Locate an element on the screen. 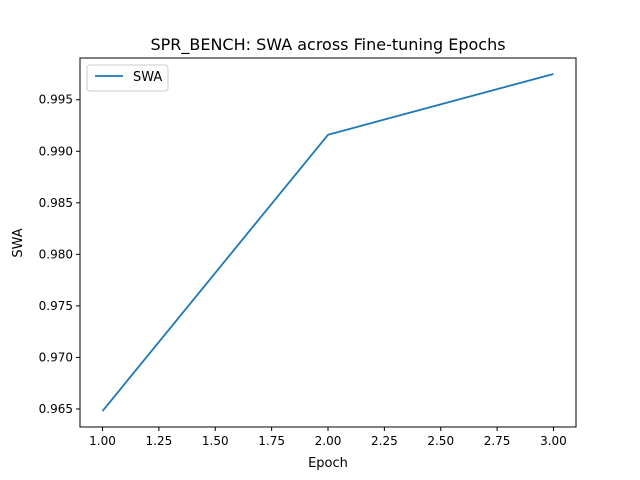 The width and height of the screenshot is (640, 480). y-tick-label: 0.970 is located at coordinates (56, 357).